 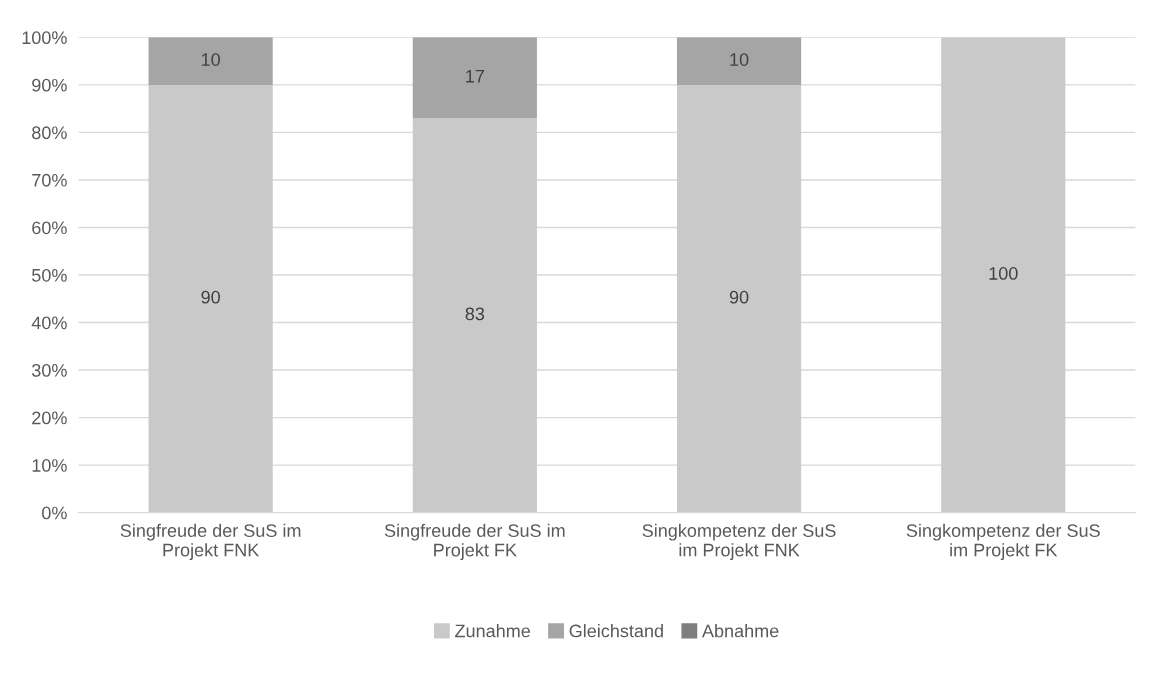 I want to click on legend-label: Gleichstand, so click(x=616, y=631).